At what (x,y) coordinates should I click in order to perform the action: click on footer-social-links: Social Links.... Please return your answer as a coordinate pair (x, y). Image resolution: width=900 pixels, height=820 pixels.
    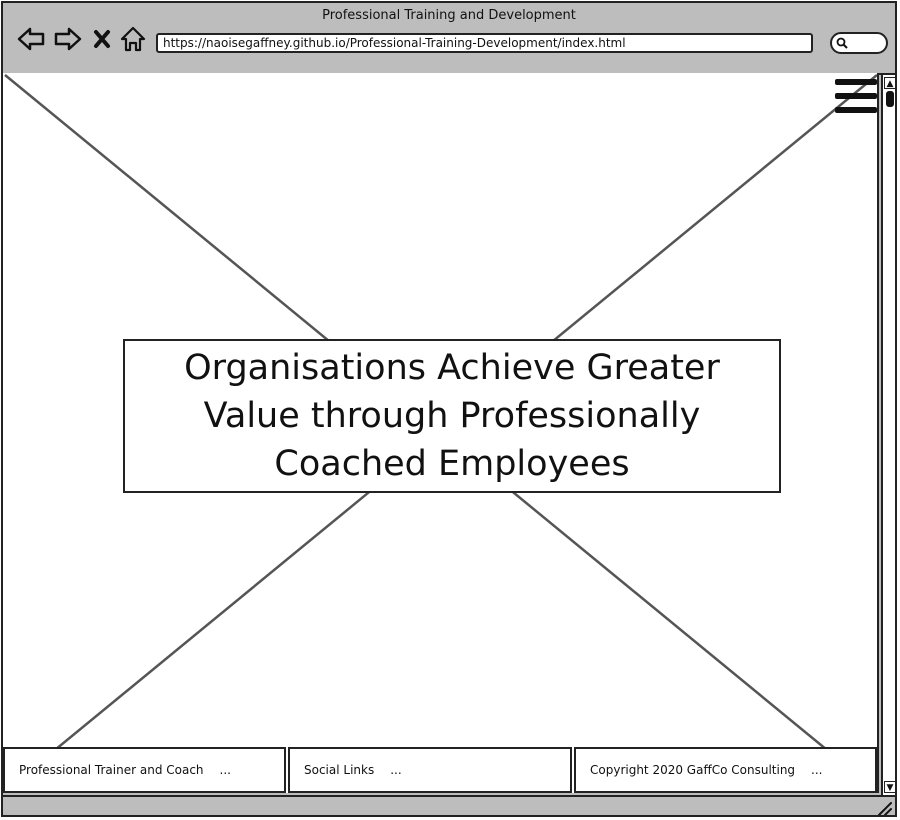
    Looking at the image, I should click on (430, 770).